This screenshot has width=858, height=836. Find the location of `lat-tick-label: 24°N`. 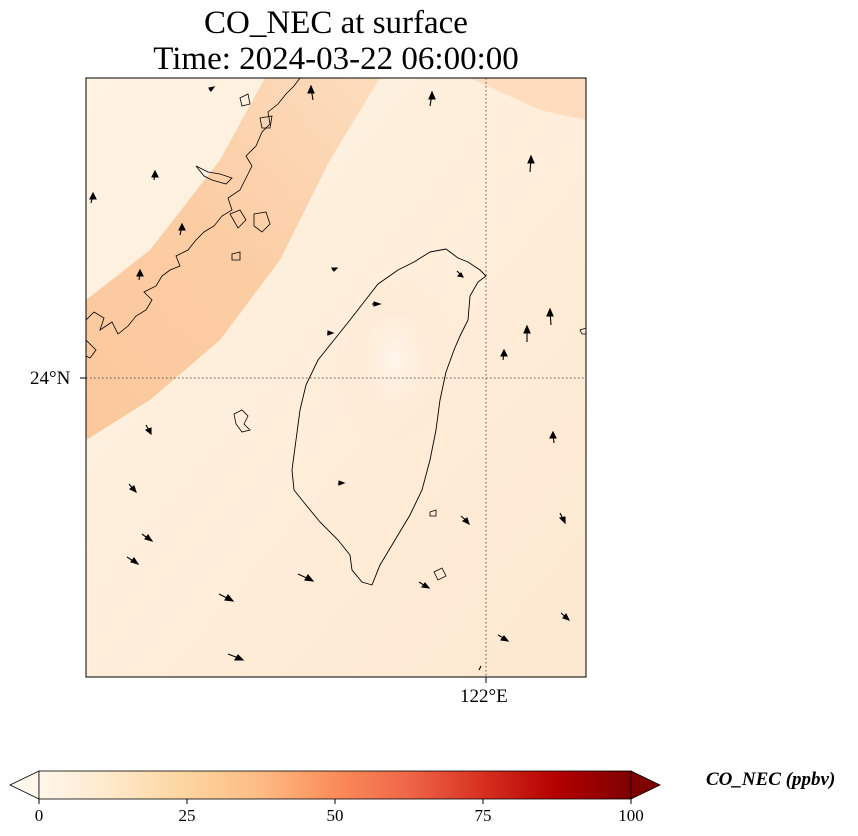

lat-tick-label: 24°N is located at coordinates (50, 378).